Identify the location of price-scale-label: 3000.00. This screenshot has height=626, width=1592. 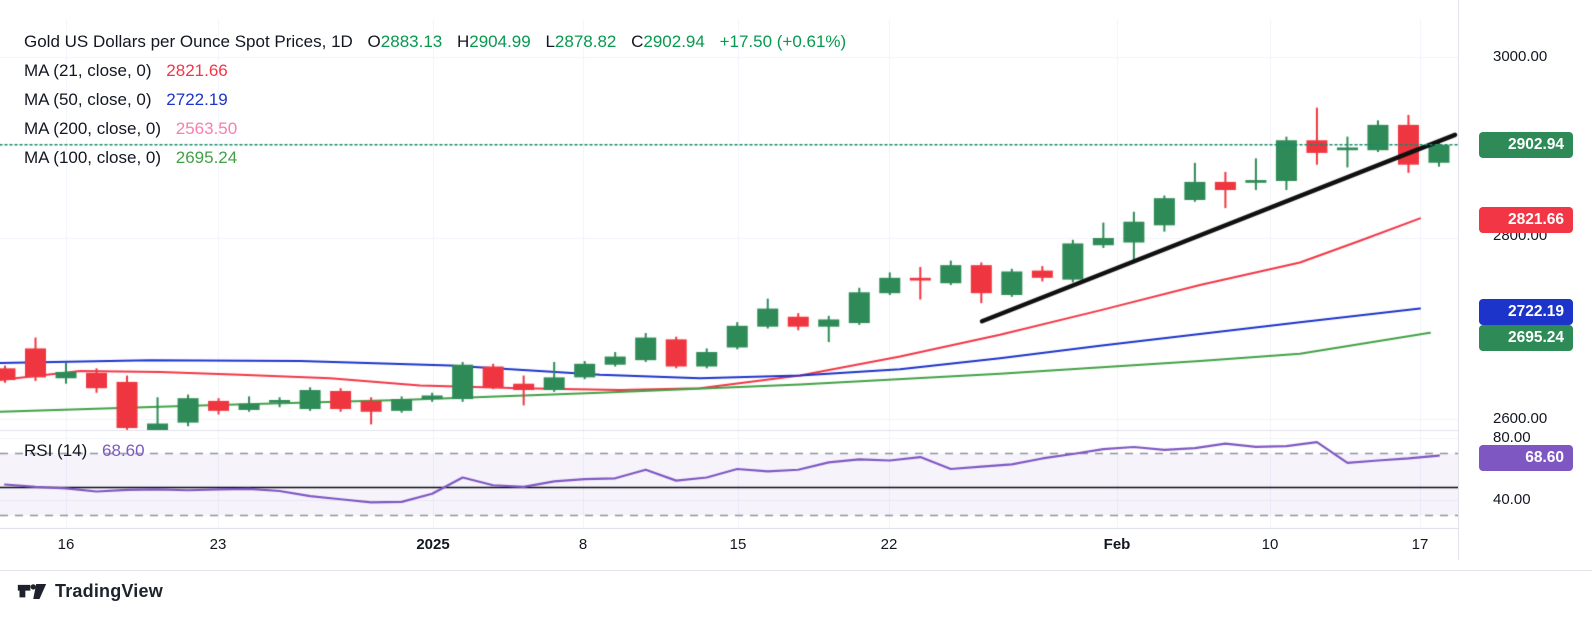
(1520, 56).